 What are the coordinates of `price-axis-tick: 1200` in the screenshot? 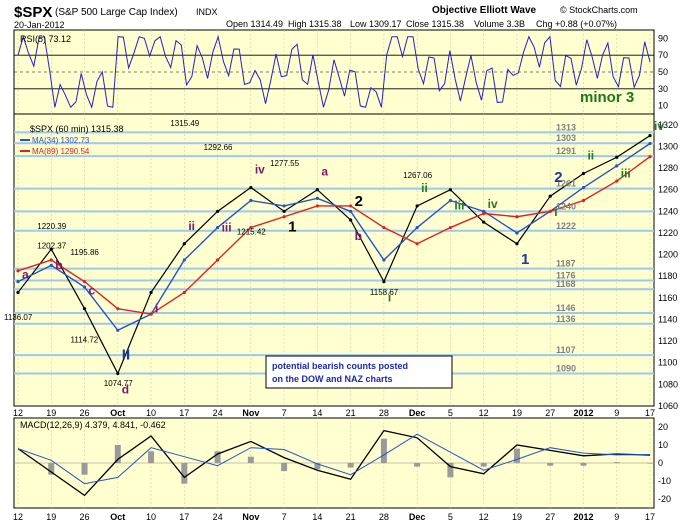 It's located at (668, 255).